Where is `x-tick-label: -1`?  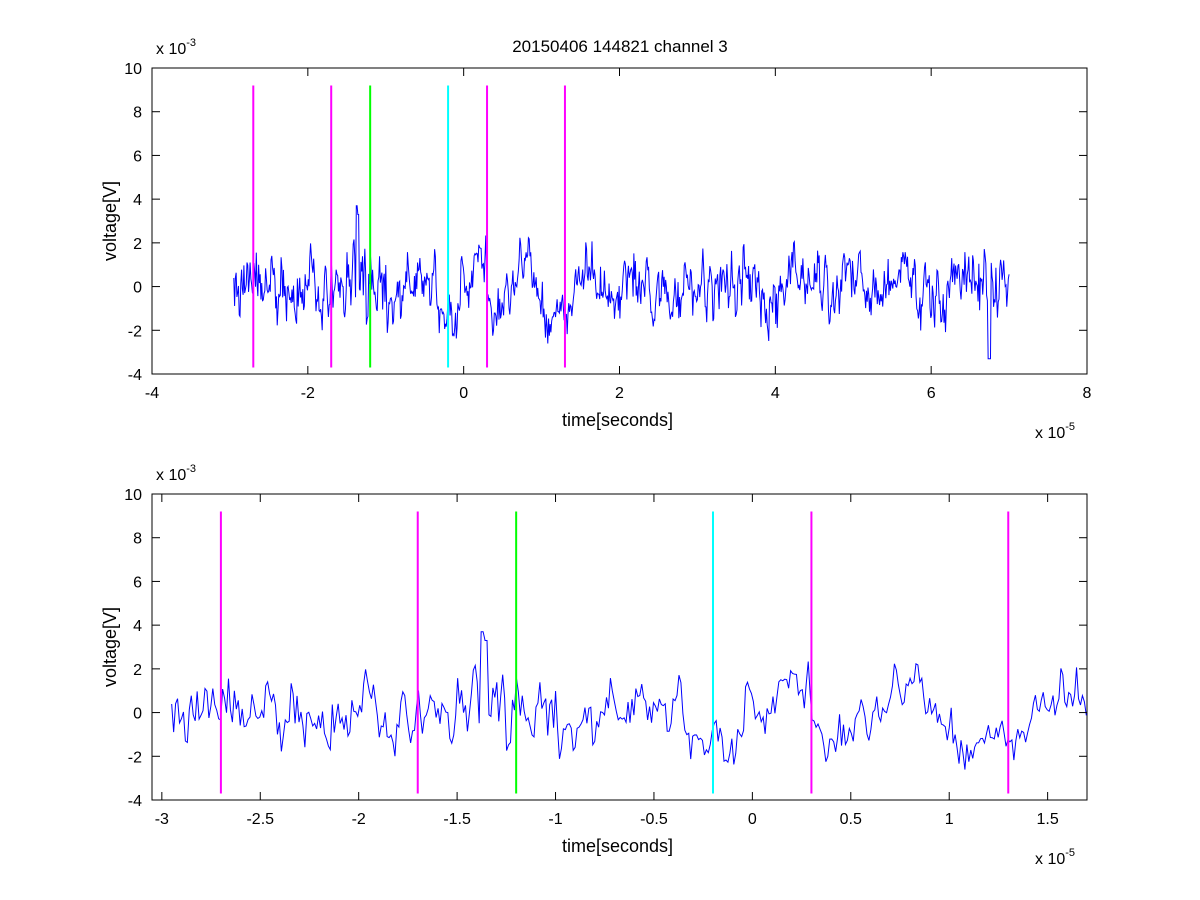 x-tick-label: -1 is located at coordinates (555, 819).